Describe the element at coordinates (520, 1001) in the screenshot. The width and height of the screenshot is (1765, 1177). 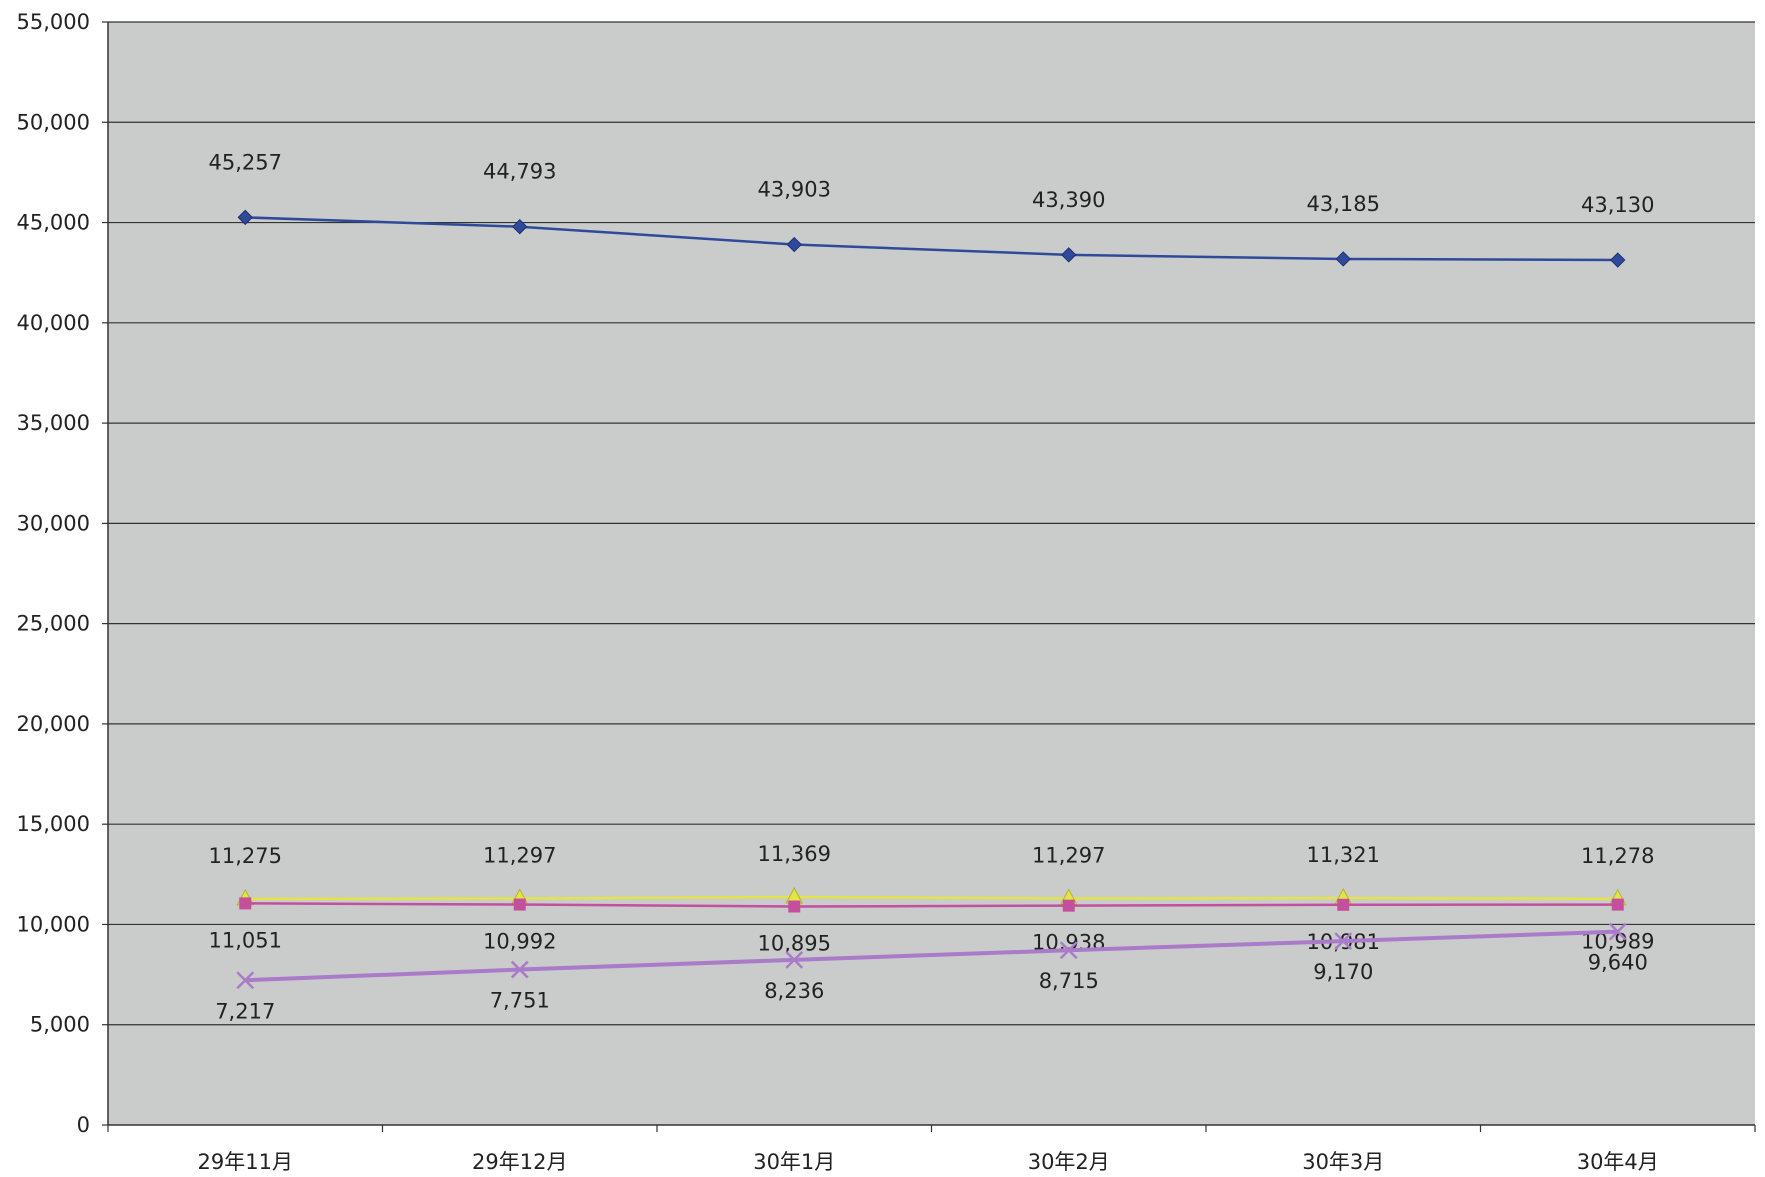
I see `series-4-data-label: 7,751` at that location.